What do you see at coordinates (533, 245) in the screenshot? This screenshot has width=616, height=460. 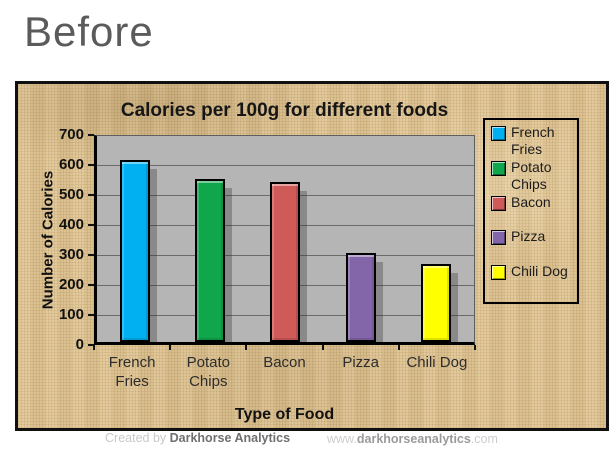 I see `legend-item-pizza: Pizza` at bounding box center [533, 245].